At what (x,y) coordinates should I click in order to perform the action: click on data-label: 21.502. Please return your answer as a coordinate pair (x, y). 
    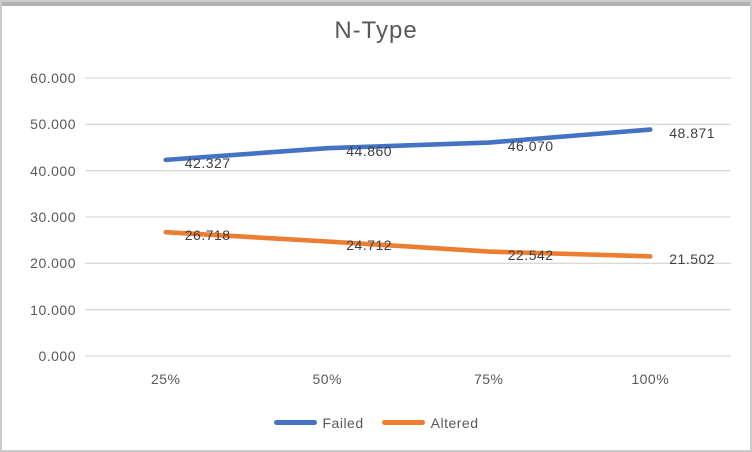
    Looking at the image, I should click on (692, 259).